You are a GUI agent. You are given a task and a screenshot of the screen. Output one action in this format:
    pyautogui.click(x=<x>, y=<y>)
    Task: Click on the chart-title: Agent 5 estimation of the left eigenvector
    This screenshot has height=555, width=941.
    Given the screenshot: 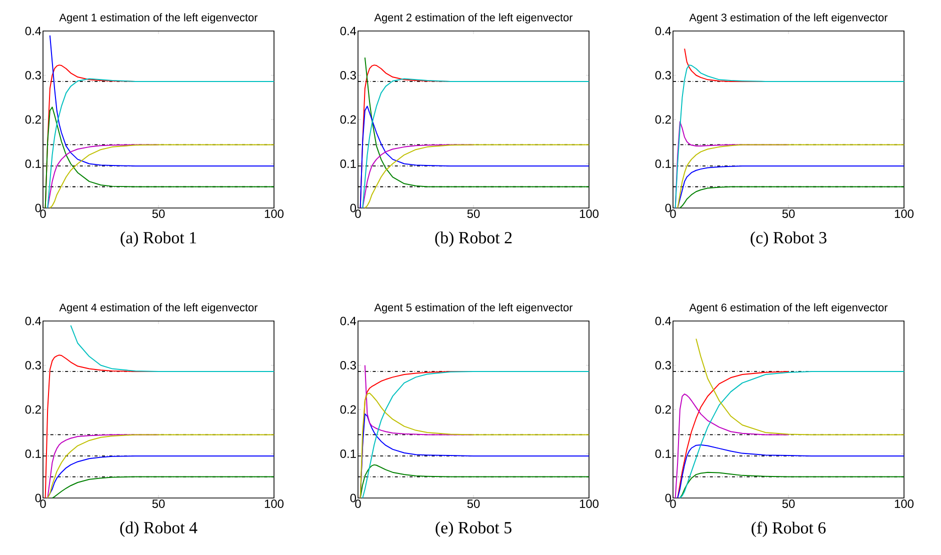 What is the action you would take?
    pyautogui.click(x=473, y=308)
    